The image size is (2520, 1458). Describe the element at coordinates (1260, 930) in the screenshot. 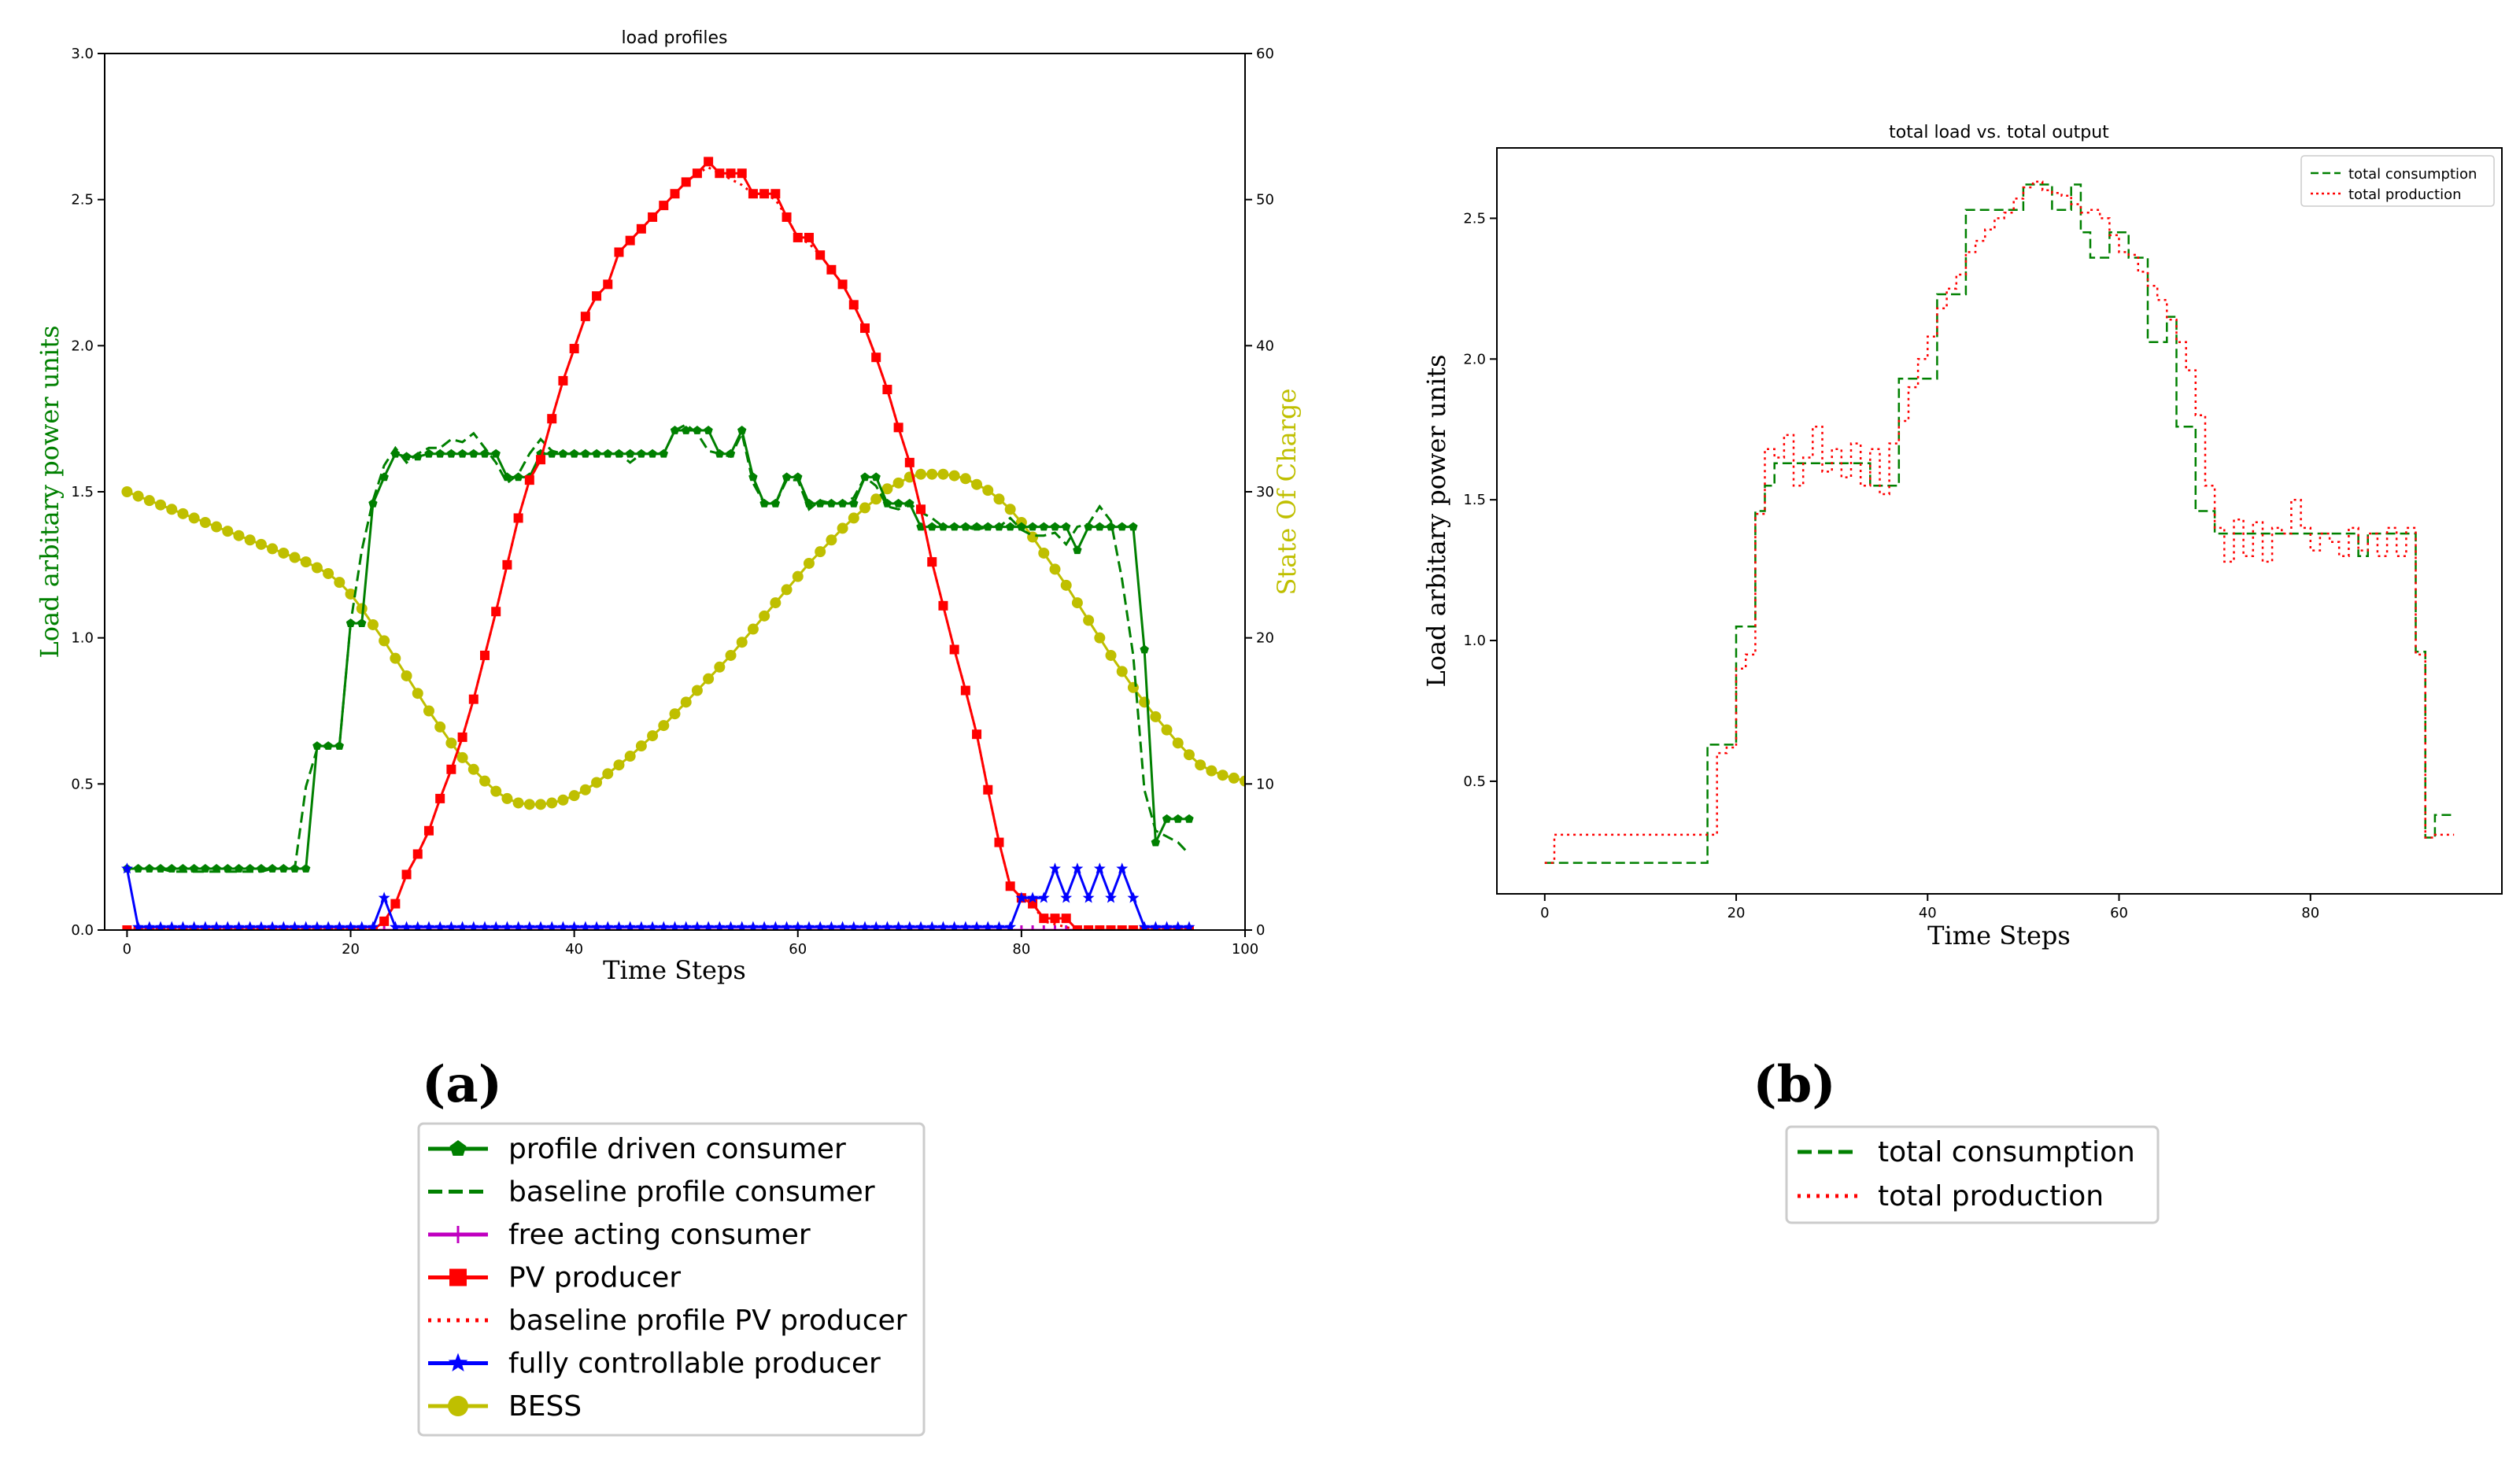

I see `y2-tick-label: 0` at that location.